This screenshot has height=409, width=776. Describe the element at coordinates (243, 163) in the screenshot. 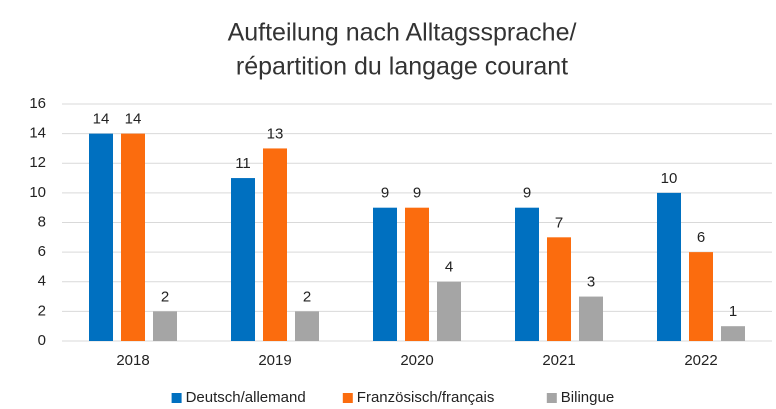

I see `data-label: 11` at that location.